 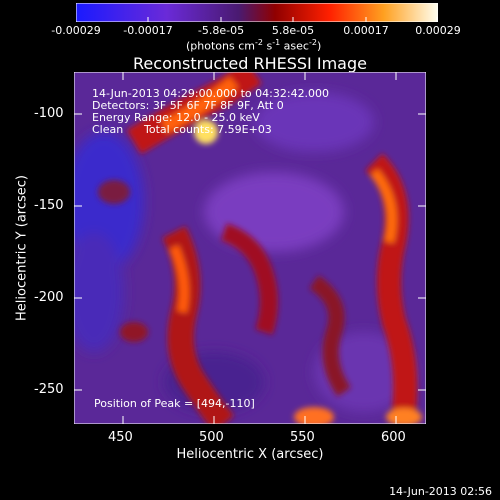 I want to click on annotation-peak-position: Position of Peak = [494,-110], so click(x=174, y=403).